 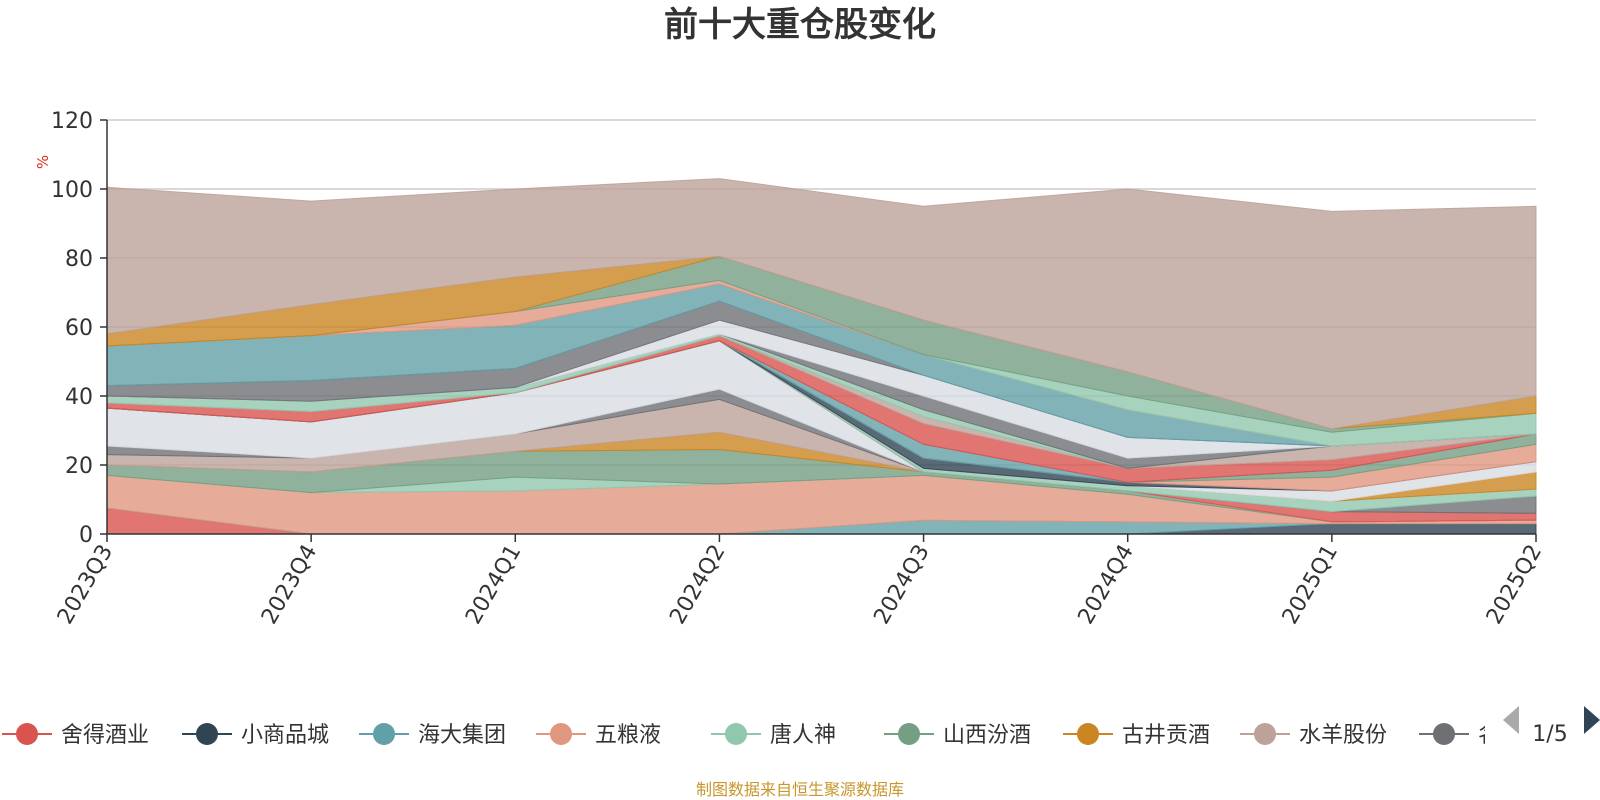 What do you see at coordinates (1592, 720) in the screenshot?
I see `legend-next-icon` at bounding box center [1592, 720].